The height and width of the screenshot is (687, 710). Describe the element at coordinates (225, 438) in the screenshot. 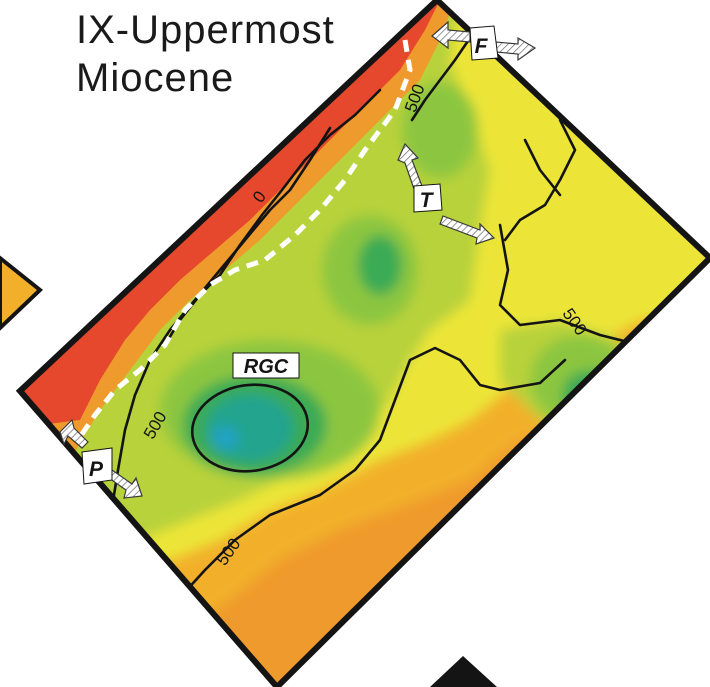

I see `zone-cyan` at that location.